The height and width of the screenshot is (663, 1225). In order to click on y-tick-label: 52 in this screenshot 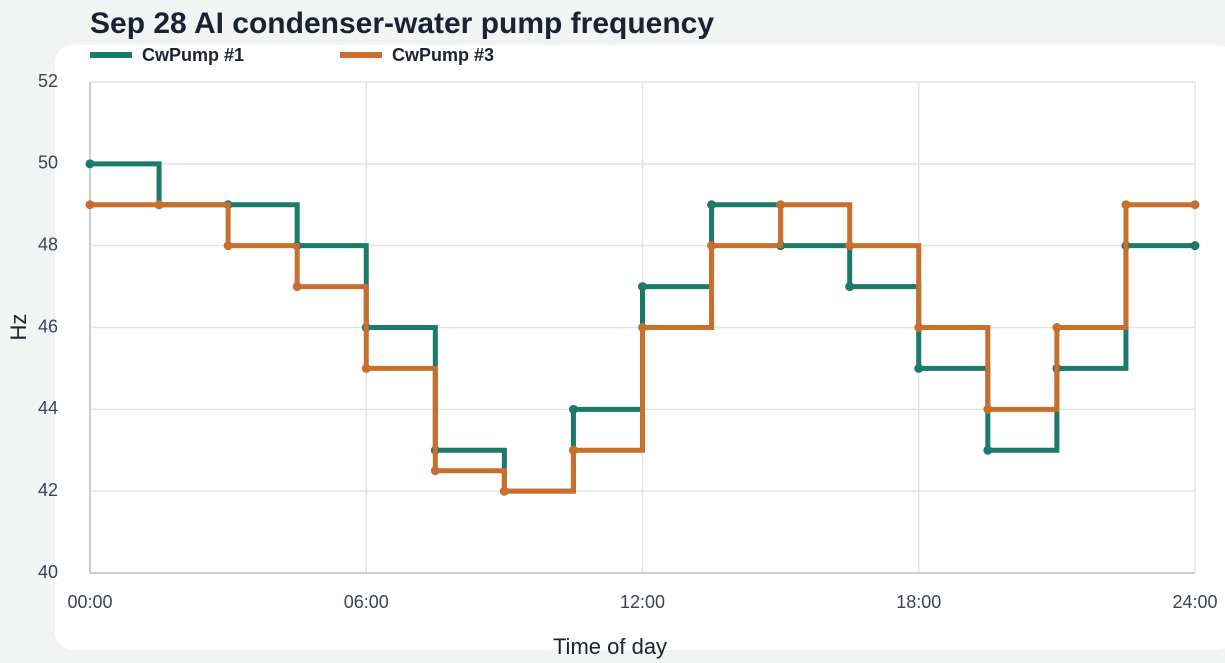, I will do `click(48, 81)`.